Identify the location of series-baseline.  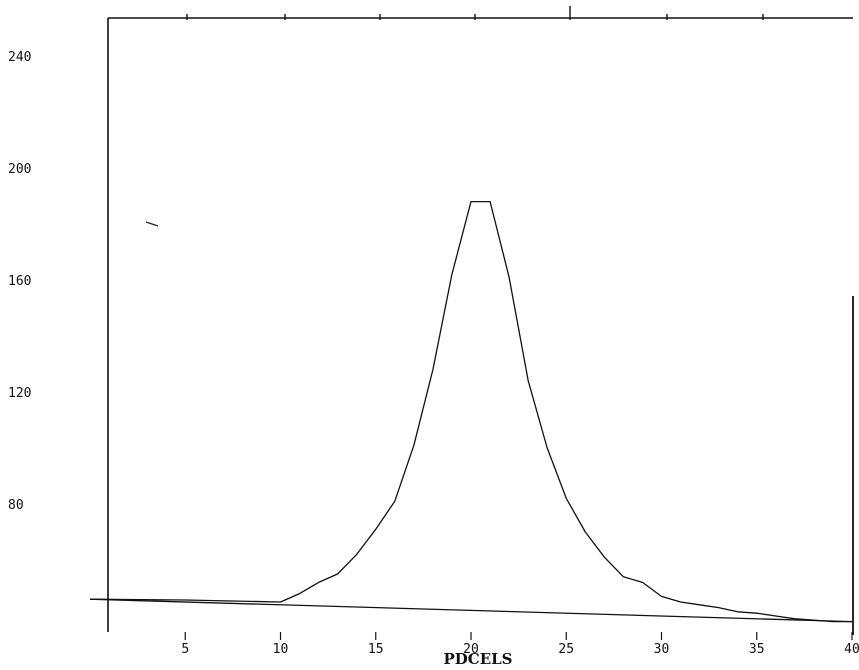
(471, 610).